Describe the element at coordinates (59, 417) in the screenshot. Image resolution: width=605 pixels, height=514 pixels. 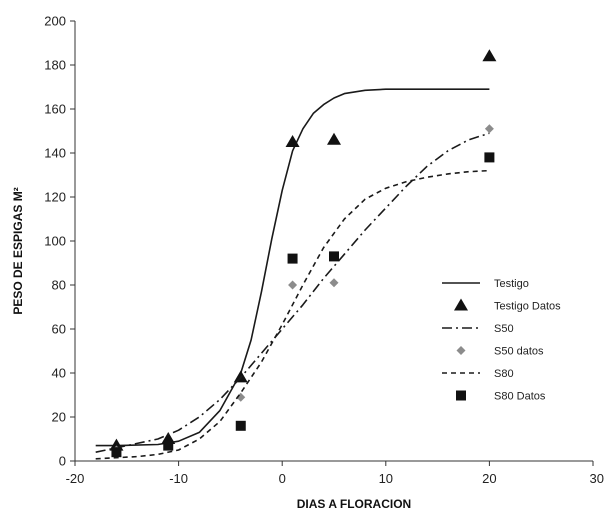
I see `y-tick-label: 20` at that location.